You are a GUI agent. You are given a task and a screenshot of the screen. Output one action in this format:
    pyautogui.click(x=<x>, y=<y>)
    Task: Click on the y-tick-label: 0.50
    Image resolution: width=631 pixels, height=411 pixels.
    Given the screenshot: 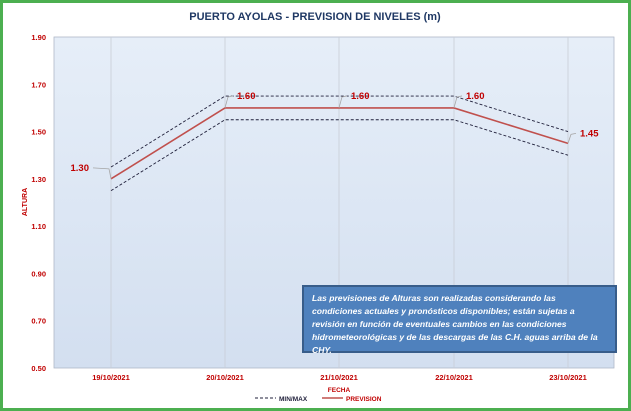 What is the action you would take?
    pyautogui.click(x=38, y=368)
    